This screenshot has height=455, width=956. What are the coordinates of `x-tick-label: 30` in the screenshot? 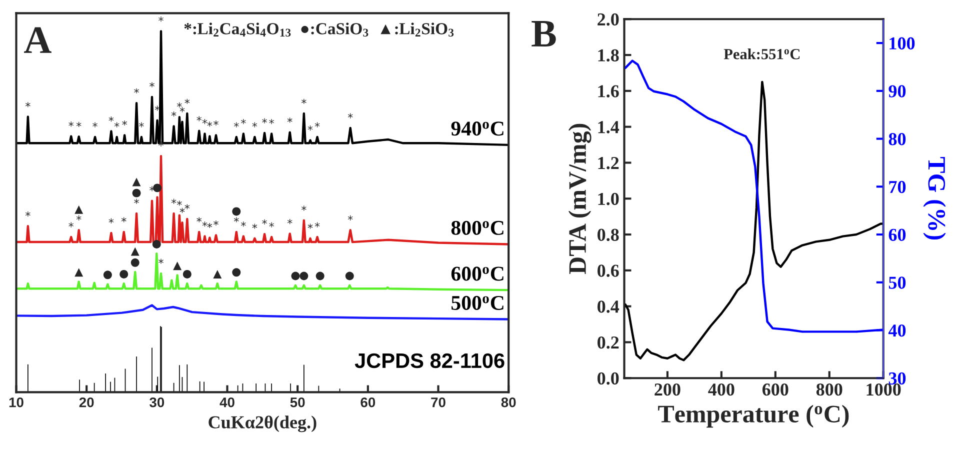 It's located at (157, 402).